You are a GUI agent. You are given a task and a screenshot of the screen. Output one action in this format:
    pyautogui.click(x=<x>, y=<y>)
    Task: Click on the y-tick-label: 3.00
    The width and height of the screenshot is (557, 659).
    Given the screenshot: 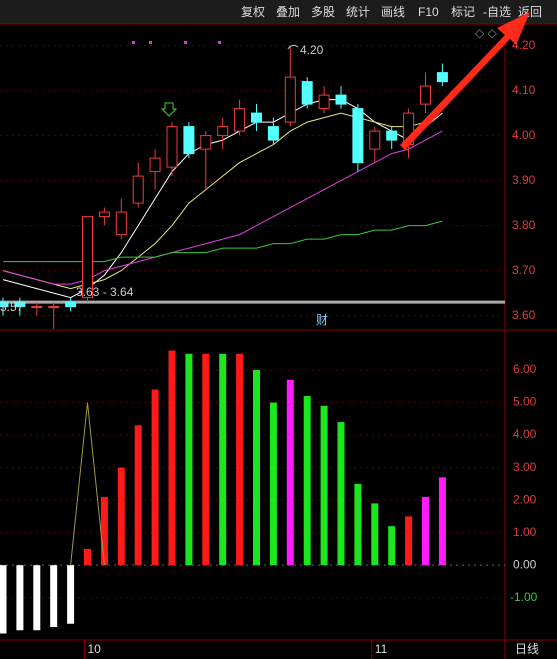 What is the action you would take?
    pyautogui.click(x=525, y=467)
    